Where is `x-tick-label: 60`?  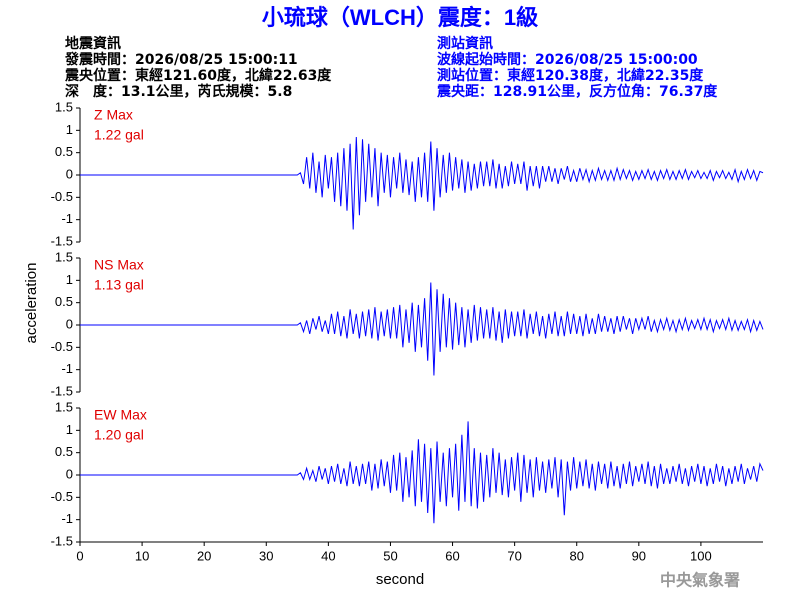 x-tick-label: 60 is located at coordinates (452, 555).